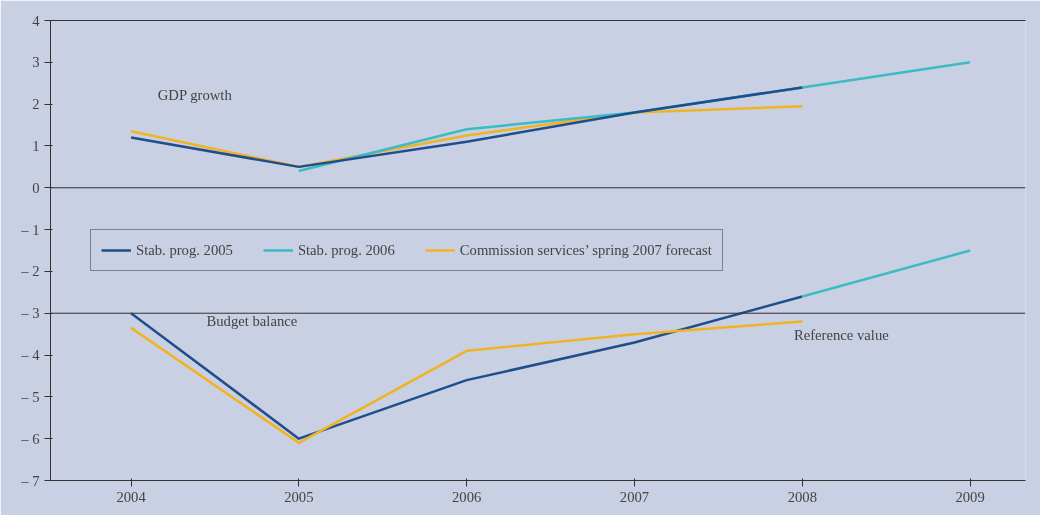 This screenshot has width=1045, height=518. I want to click on y-tick-label: 1, so click(36, 145).